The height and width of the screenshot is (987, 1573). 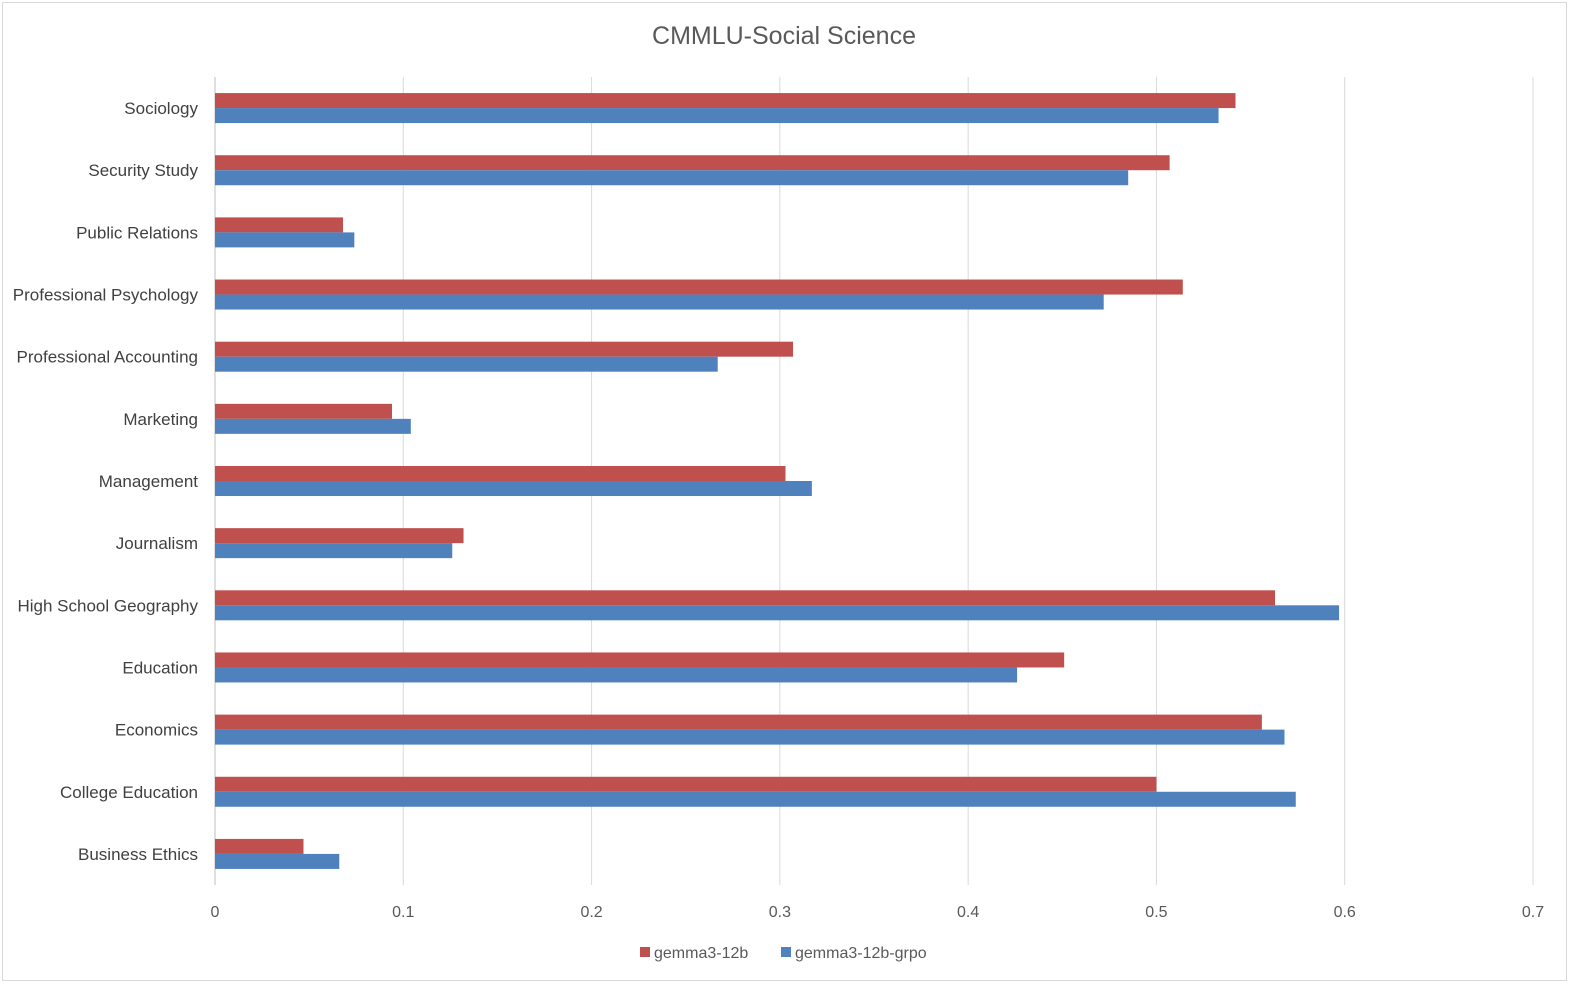 What do you see at coordinates (968, 912) in the screenshot?
I see `x-tick-label: 0.4` at bounding box center [968, 912].